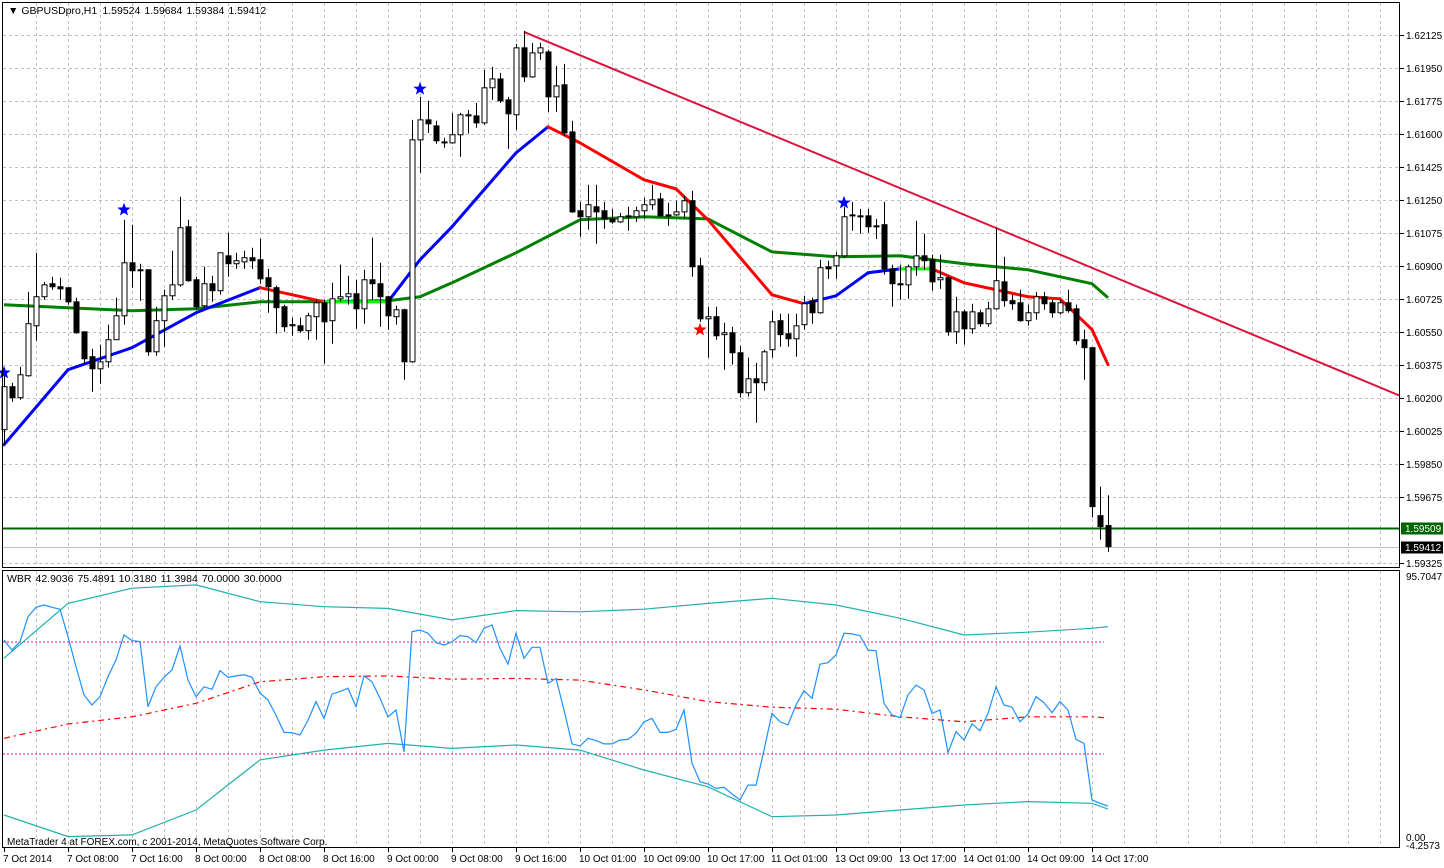 The height and width of the screenshot is (868, 1444). I want to click on time-tick-label: 10 Oct 17:00, so click(736, 859).